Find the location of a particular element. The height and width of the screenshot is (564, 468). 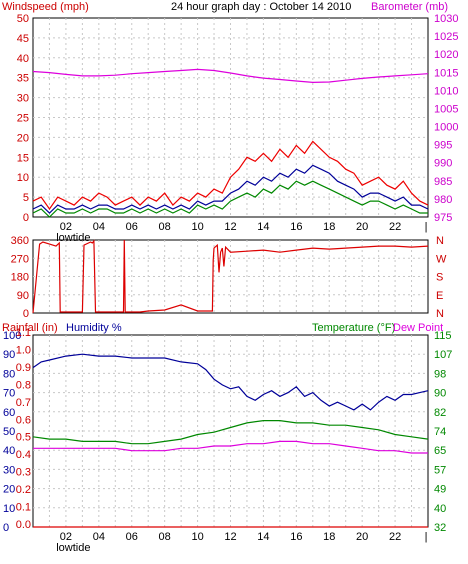

windspeed-tick-label: 15 is located at coordinates (23, 158).